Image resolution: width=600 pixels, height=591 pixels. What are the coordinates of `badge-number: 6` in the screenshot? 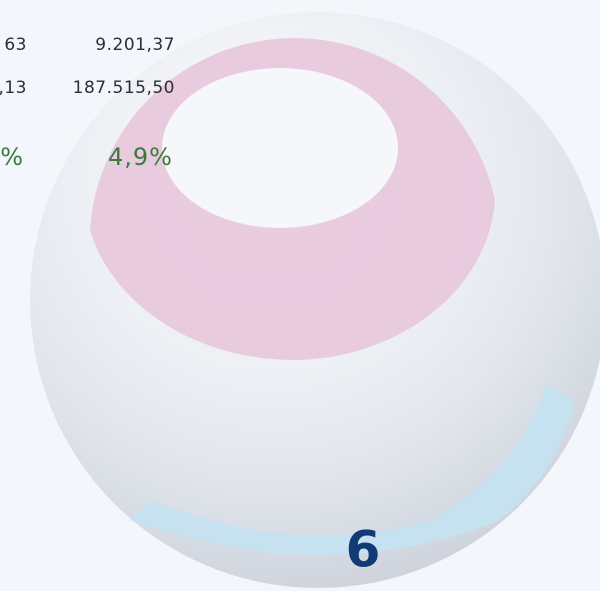 It's located at (363, 550).